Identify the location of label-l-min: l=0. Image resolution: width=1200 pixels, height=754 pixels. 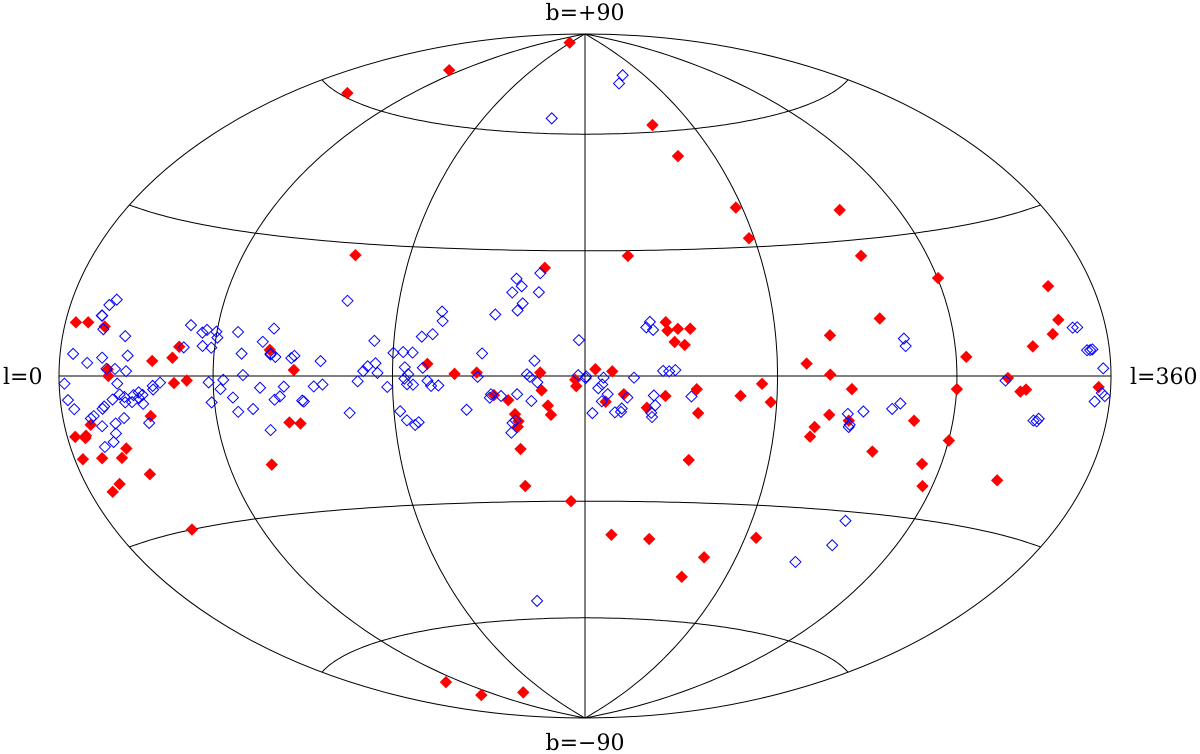
(22, 377).